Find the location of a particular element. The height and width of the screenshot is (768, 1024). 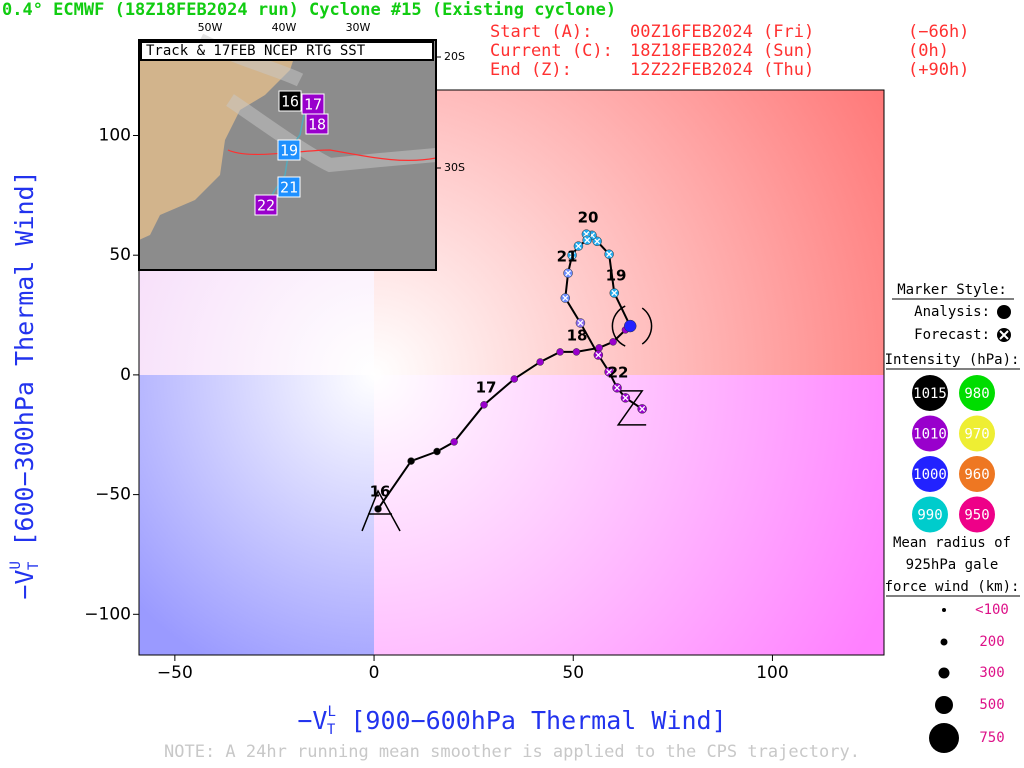

end-symbol is located at coordinates (631, 408).